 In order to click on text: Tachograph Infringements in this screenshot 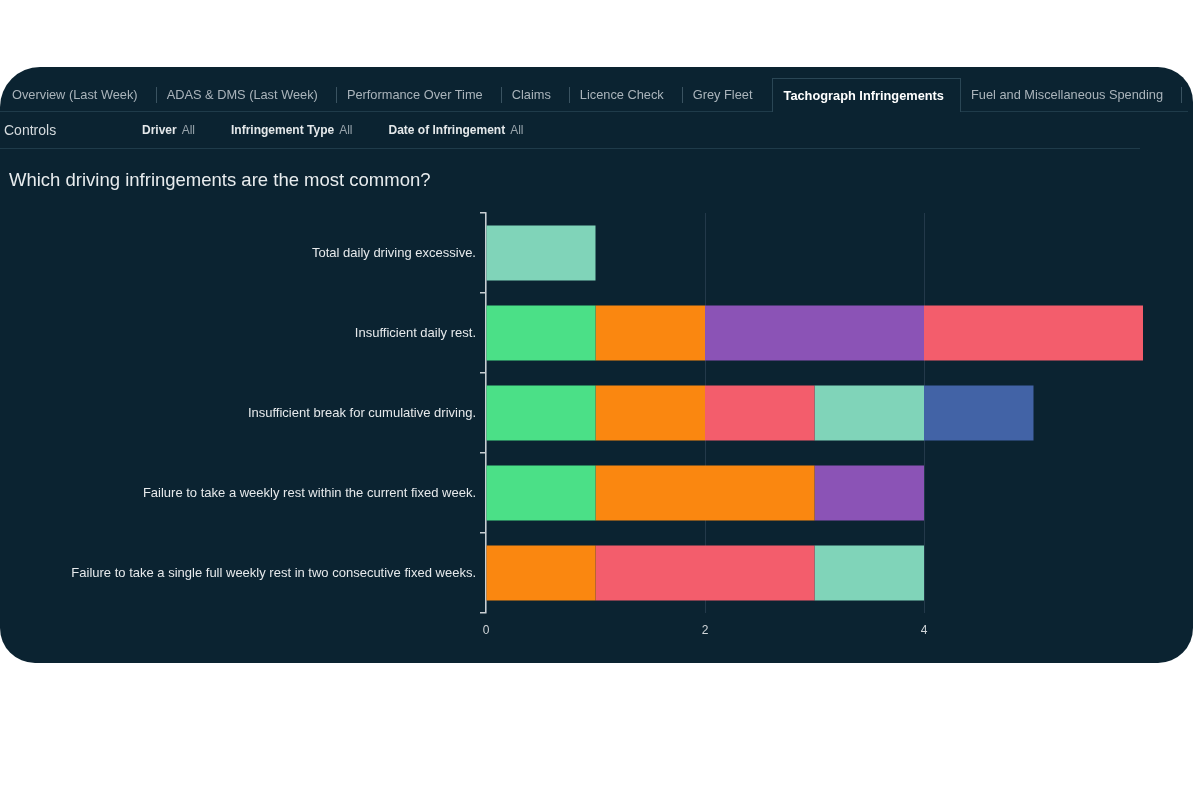, I will do `click(863, 95)`.